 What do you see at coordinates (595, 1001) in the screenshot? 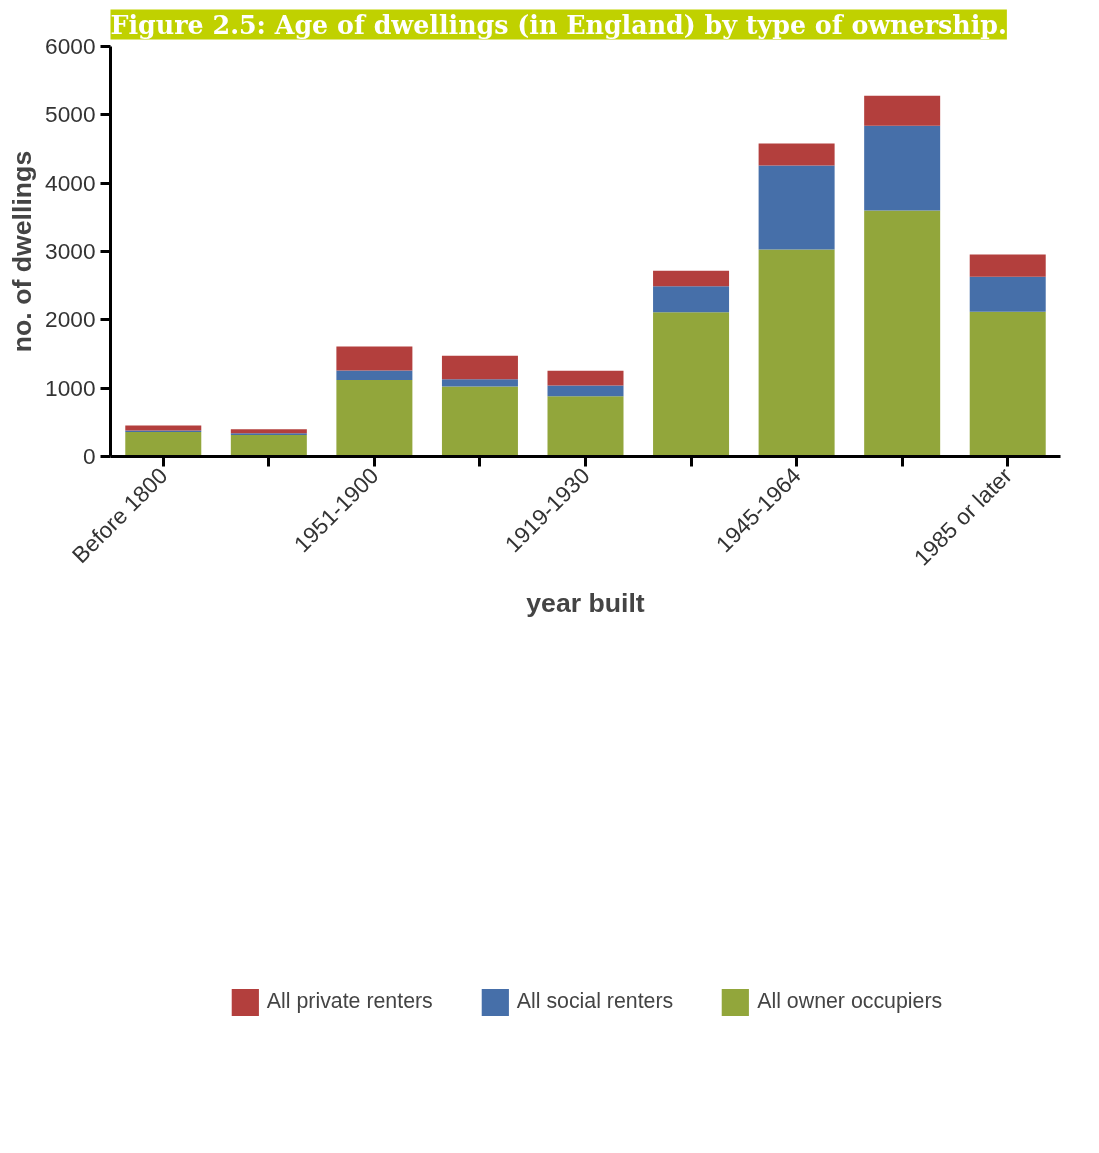
I see `legend-label: All social renters` at bounding box center [595, 1001].